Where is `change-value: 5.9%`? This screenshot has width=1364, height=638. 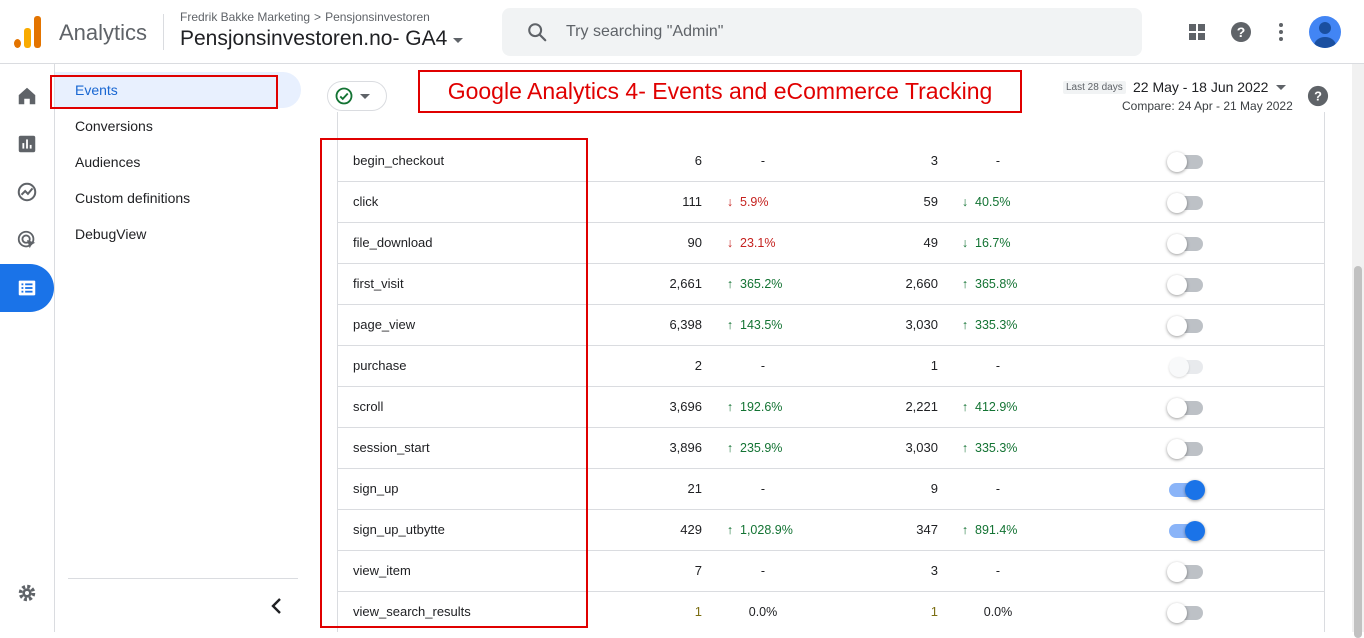 change-value: 5.9% is located at coordinates (754, 202).